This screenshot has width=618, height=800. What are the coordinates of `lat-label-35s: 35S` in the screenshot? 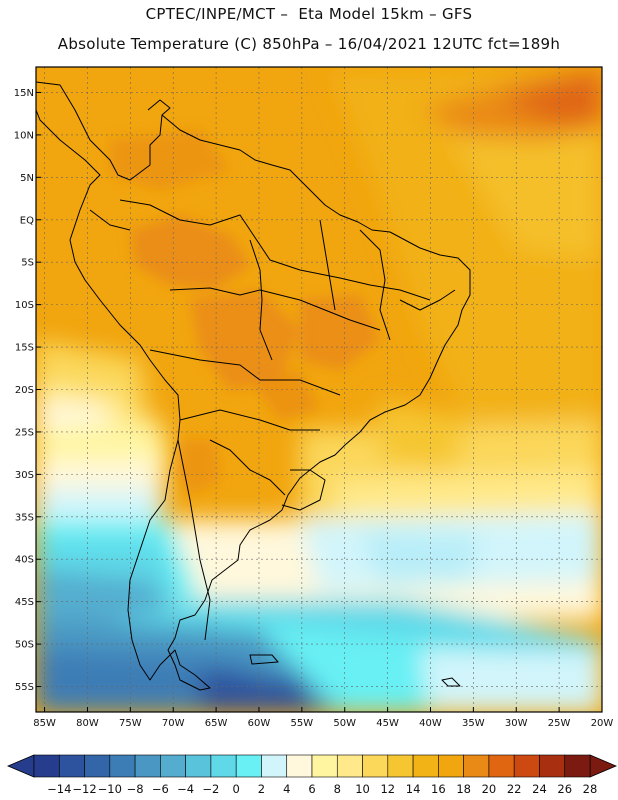 It's located at (24, 517).